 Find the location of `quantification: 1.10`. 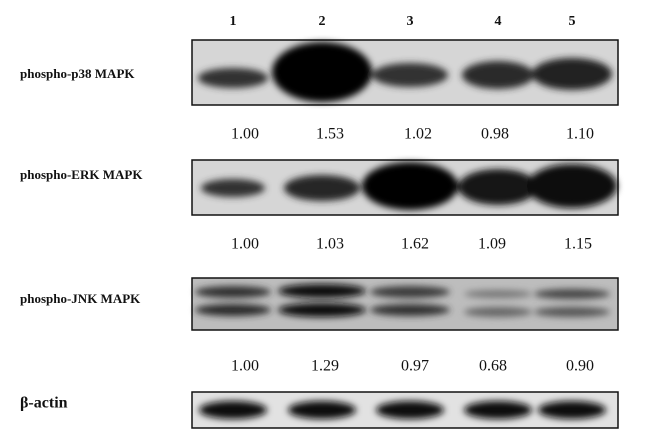

quantification: 1.10 is located at coordinates (580, 134).